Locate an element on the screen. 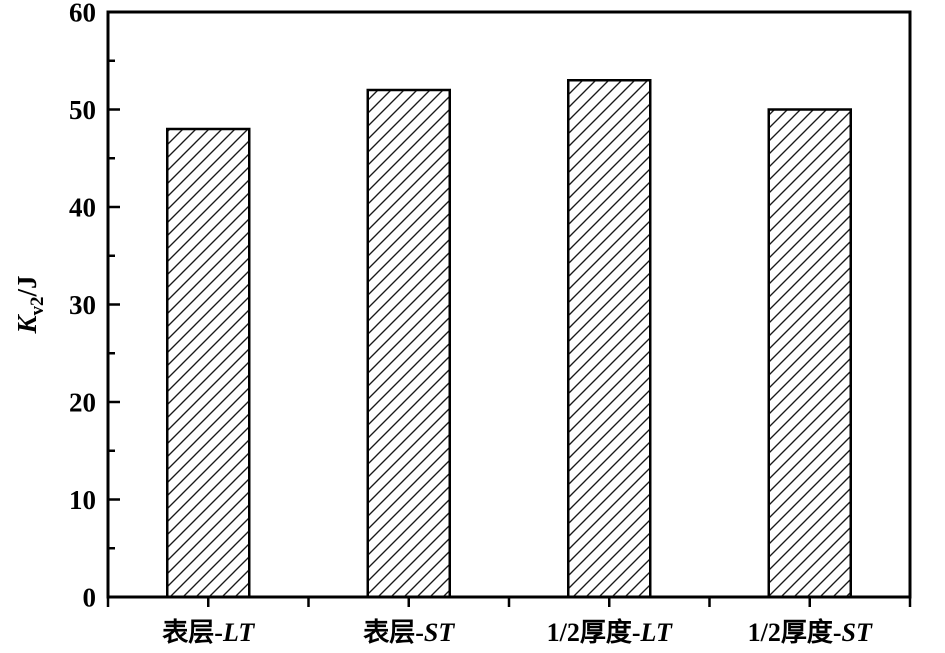 The image size is (945, 653). y-tick-label: 60 is located at coordinates (82, 13).